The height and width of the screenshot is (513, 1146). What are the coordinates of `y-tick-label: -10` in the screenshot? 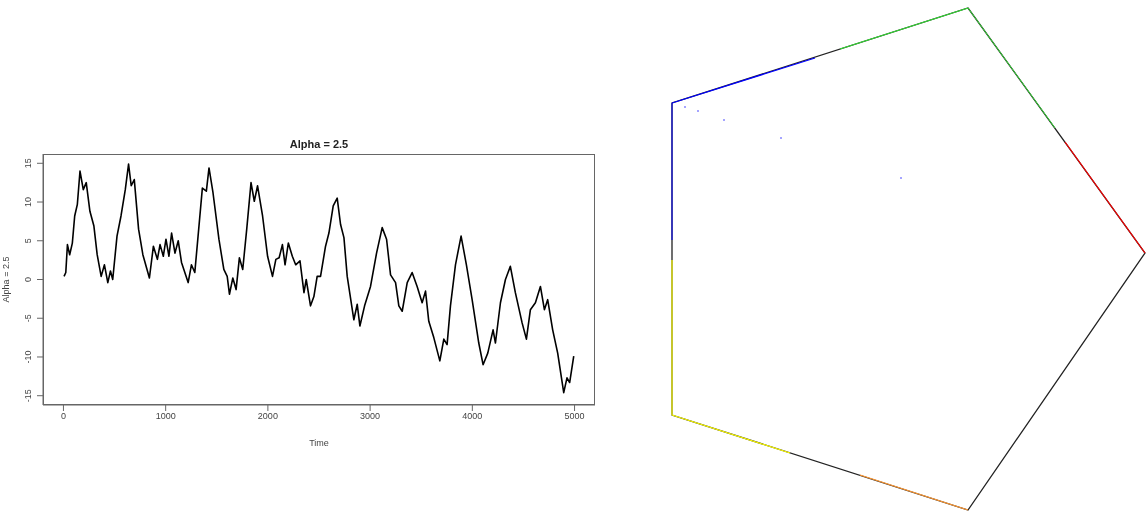 It's located at (28, 357).